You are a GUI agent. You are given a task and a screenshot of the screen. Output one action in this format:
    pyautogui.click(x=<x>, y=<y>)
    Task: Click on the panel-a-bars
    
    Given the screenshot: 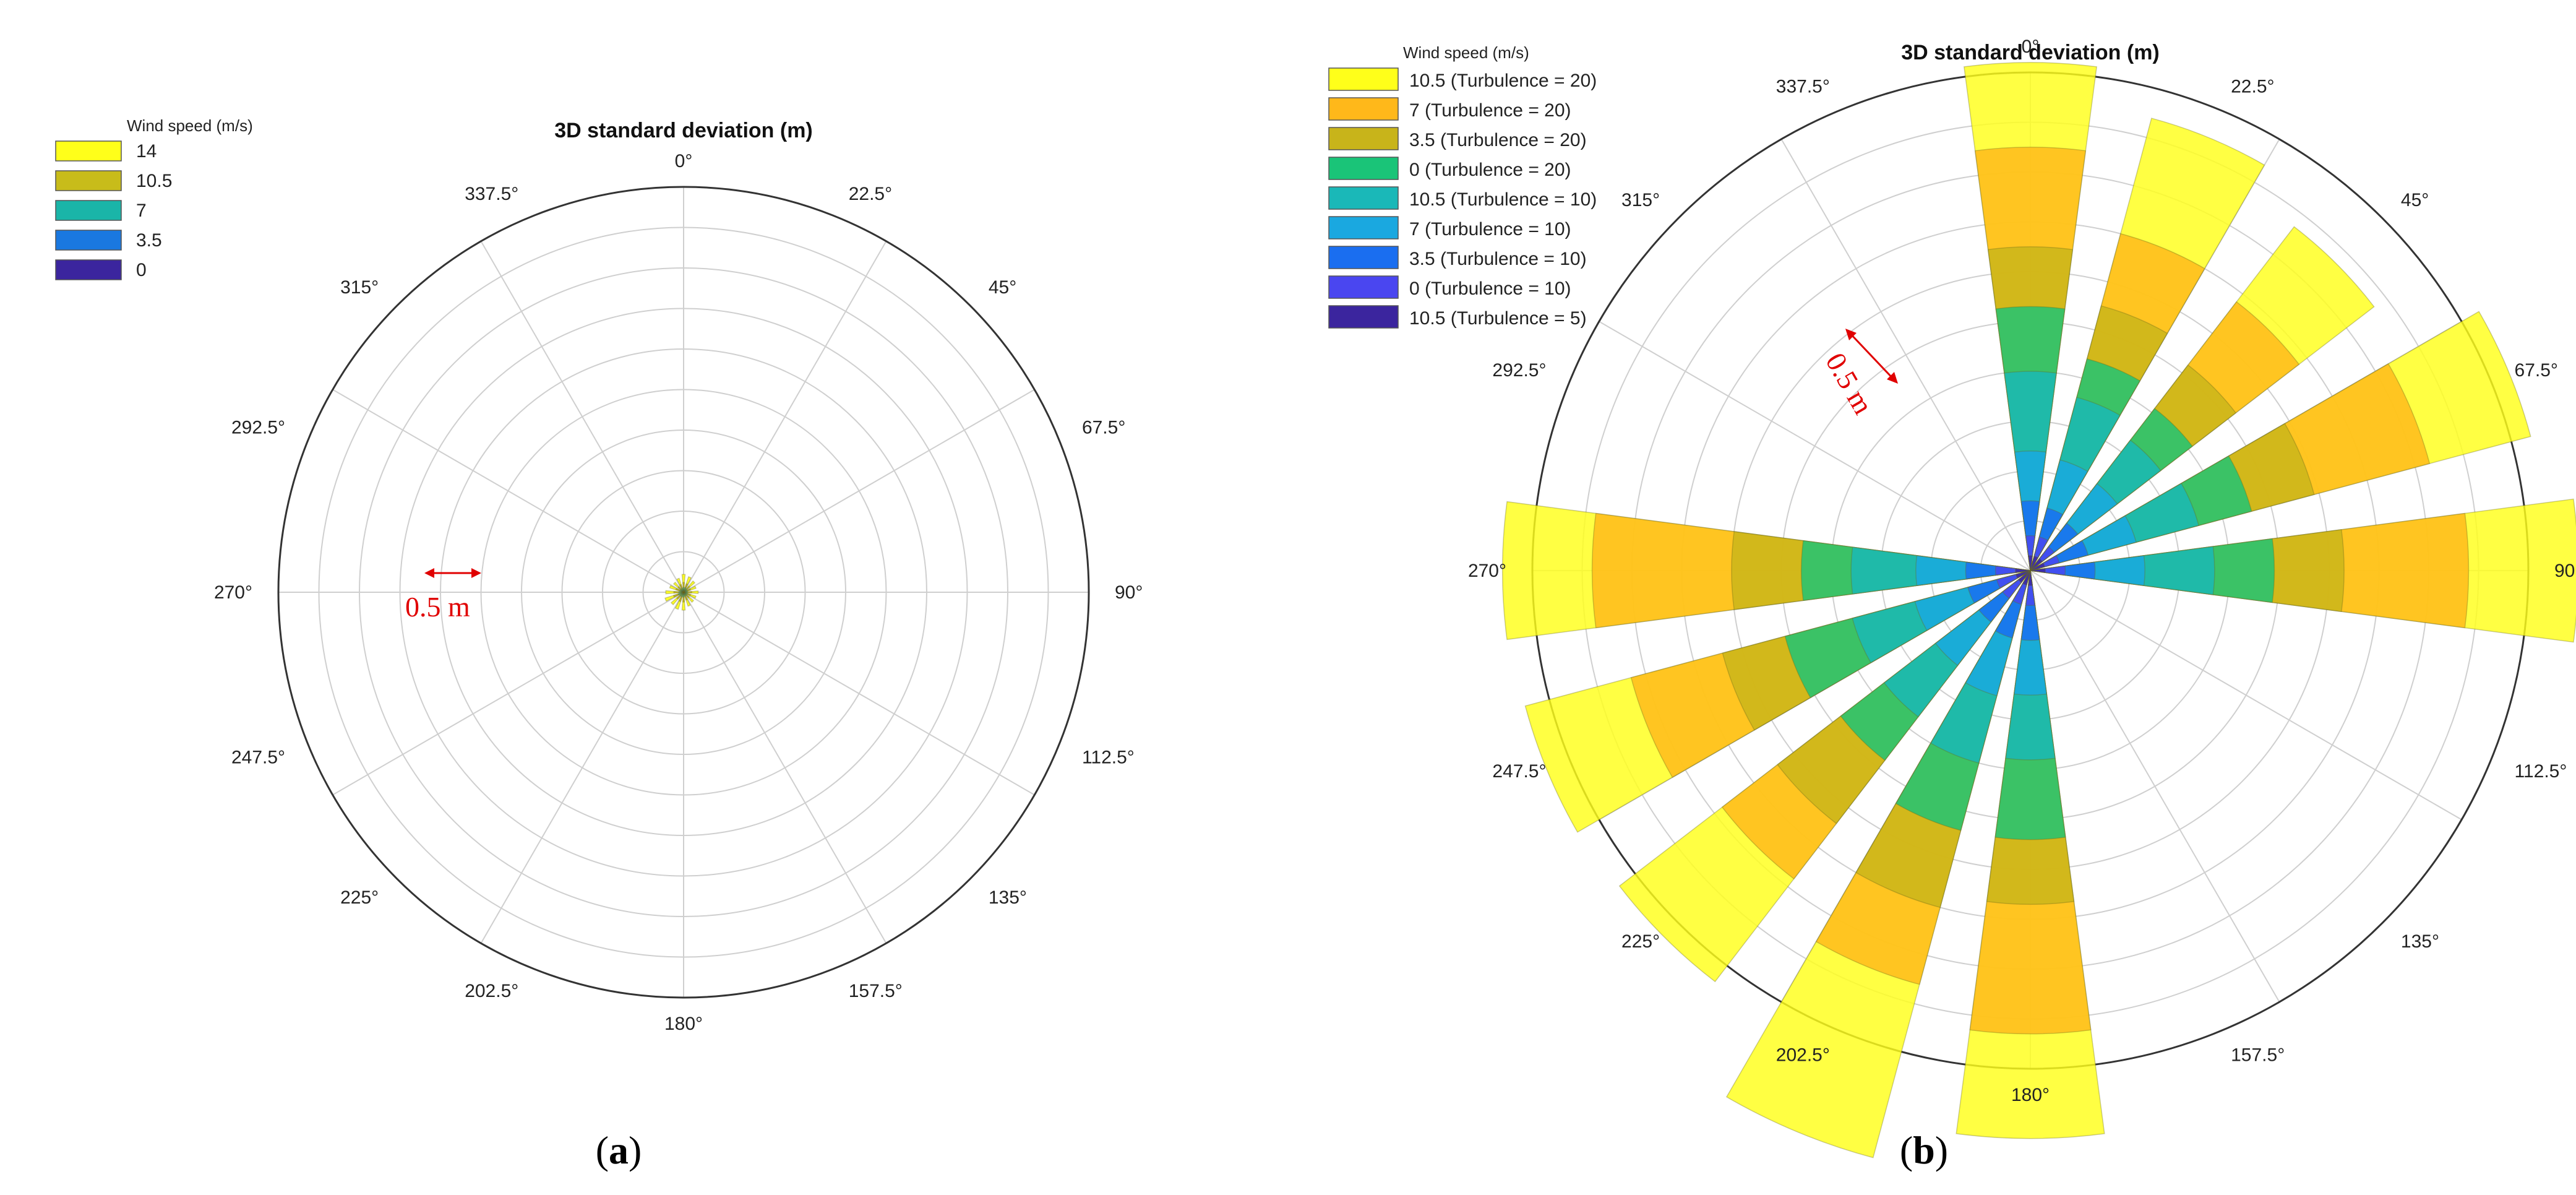 What is the action you would take?
    pyautogui.click(x=681, y=592)
    